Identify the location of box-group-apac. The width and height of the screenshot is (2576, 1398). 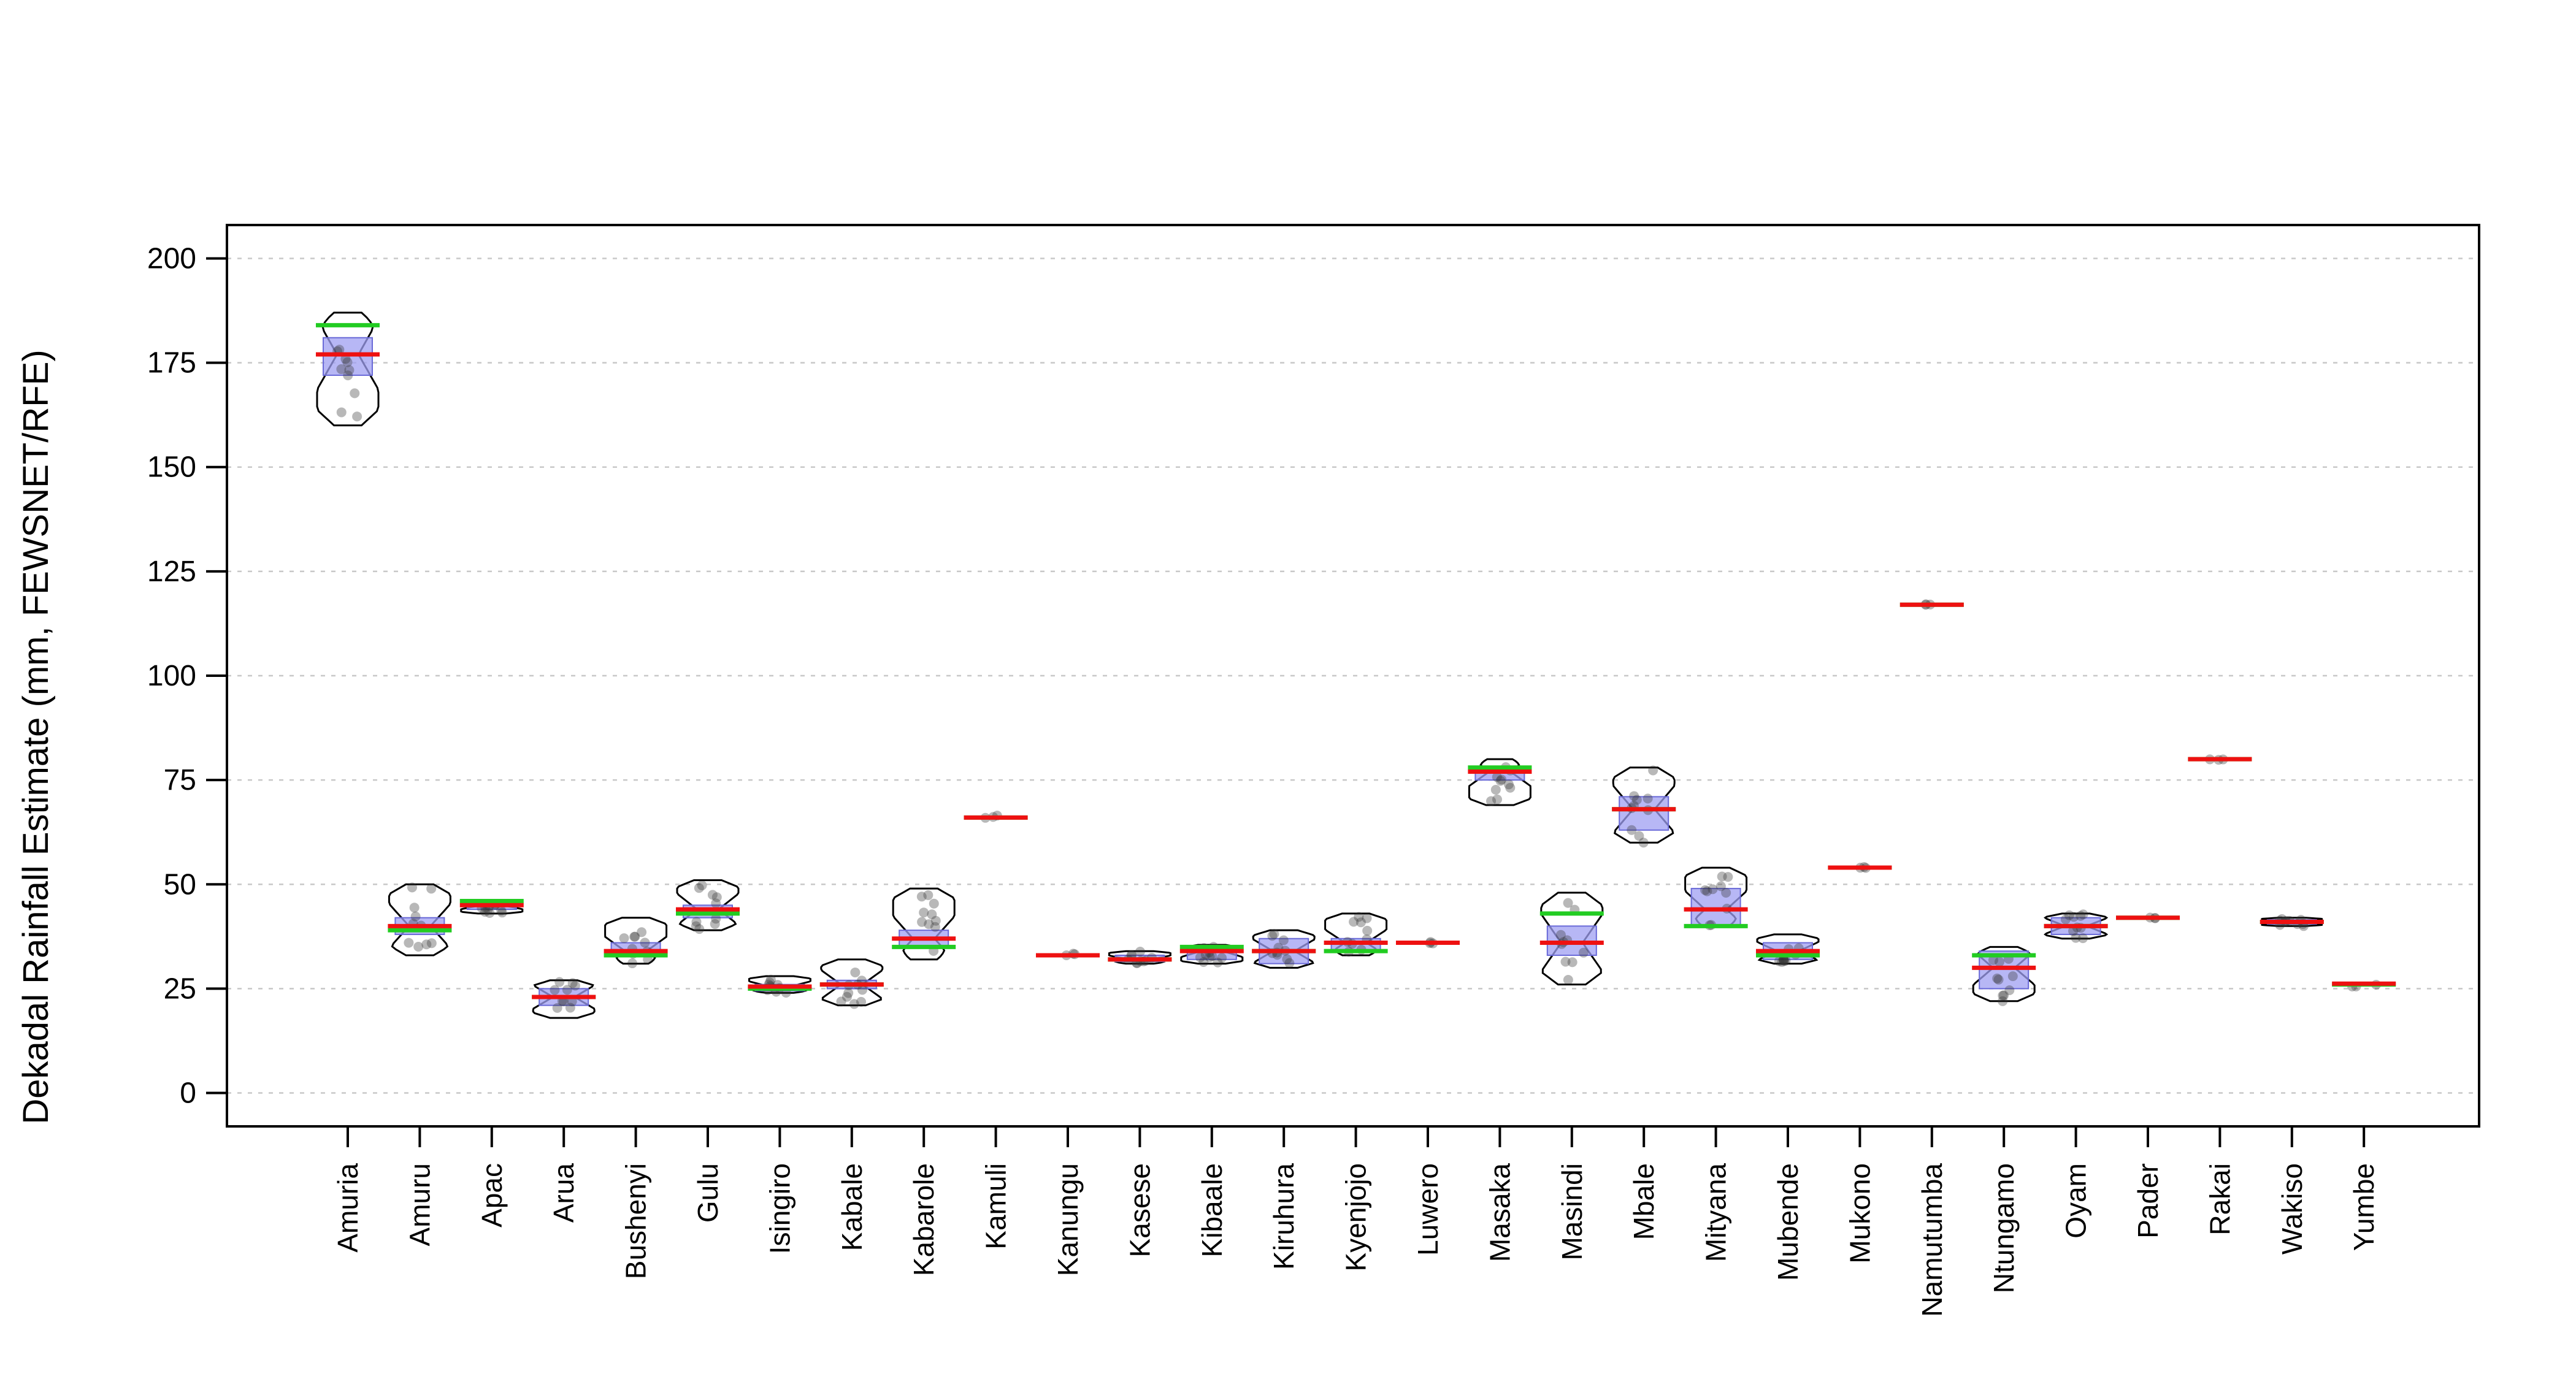
(491, 908).